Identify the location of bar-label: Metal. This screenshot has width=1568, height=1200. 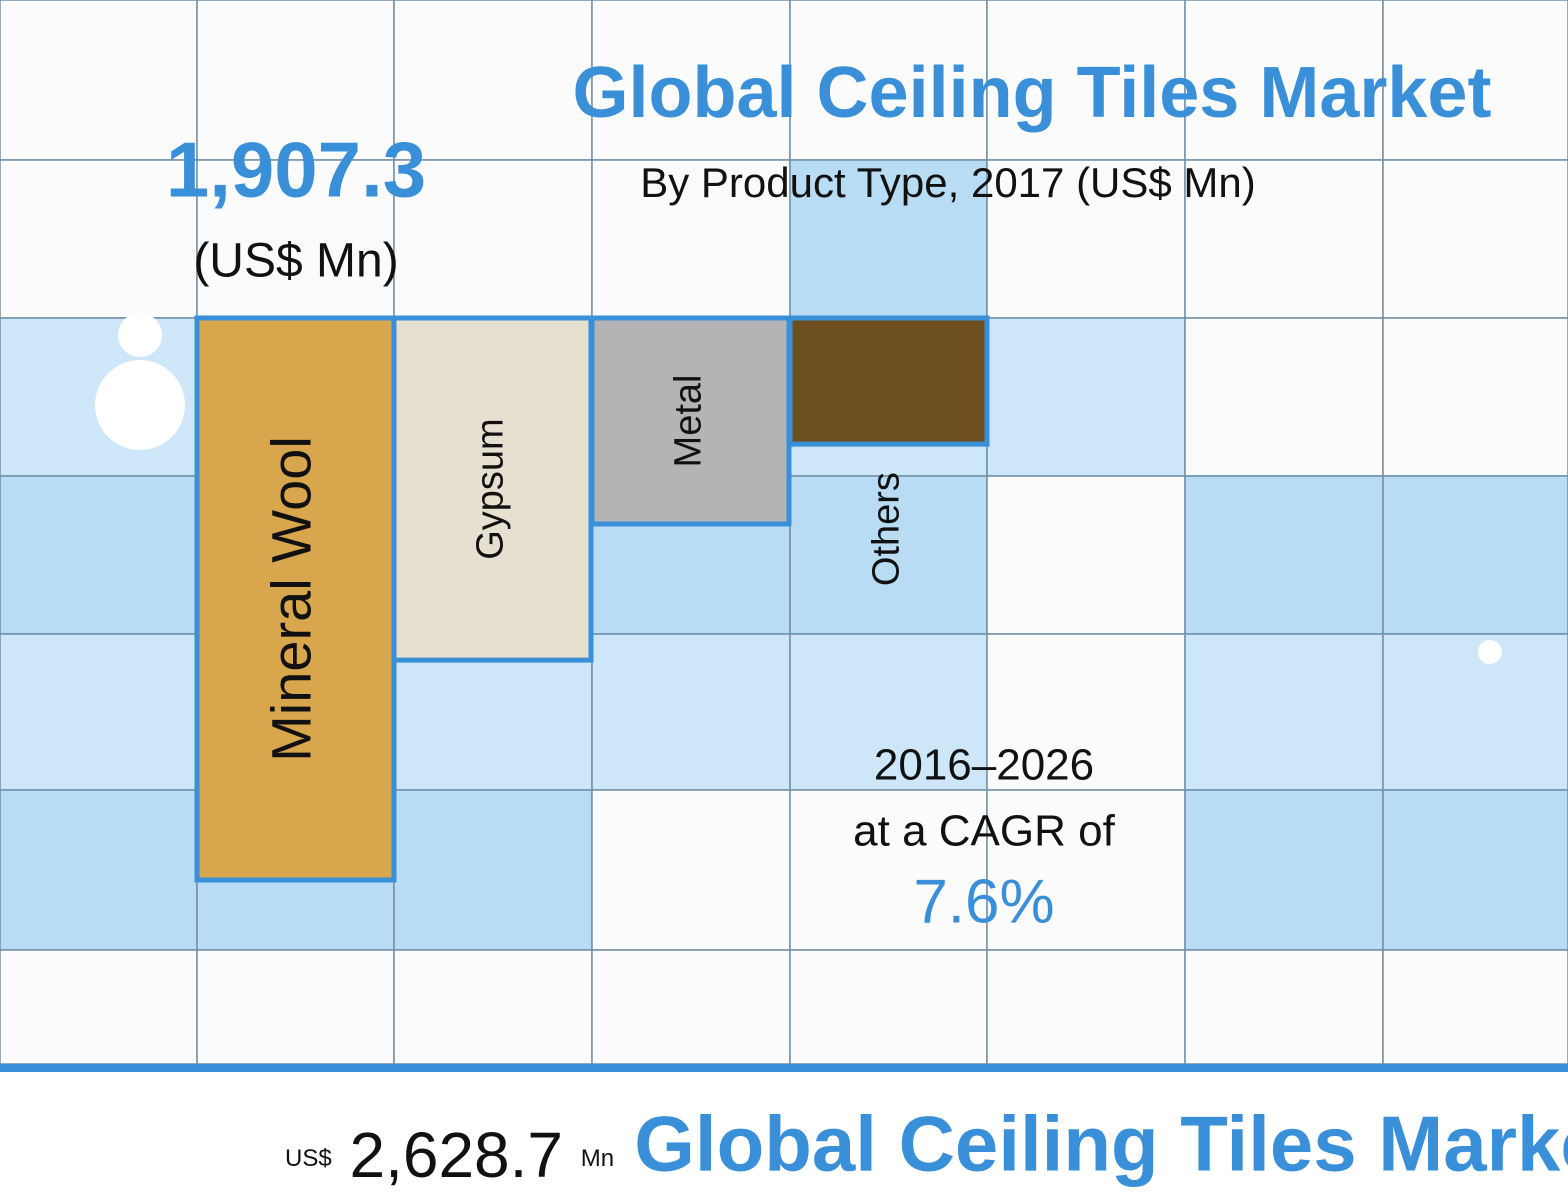
(689, 421).